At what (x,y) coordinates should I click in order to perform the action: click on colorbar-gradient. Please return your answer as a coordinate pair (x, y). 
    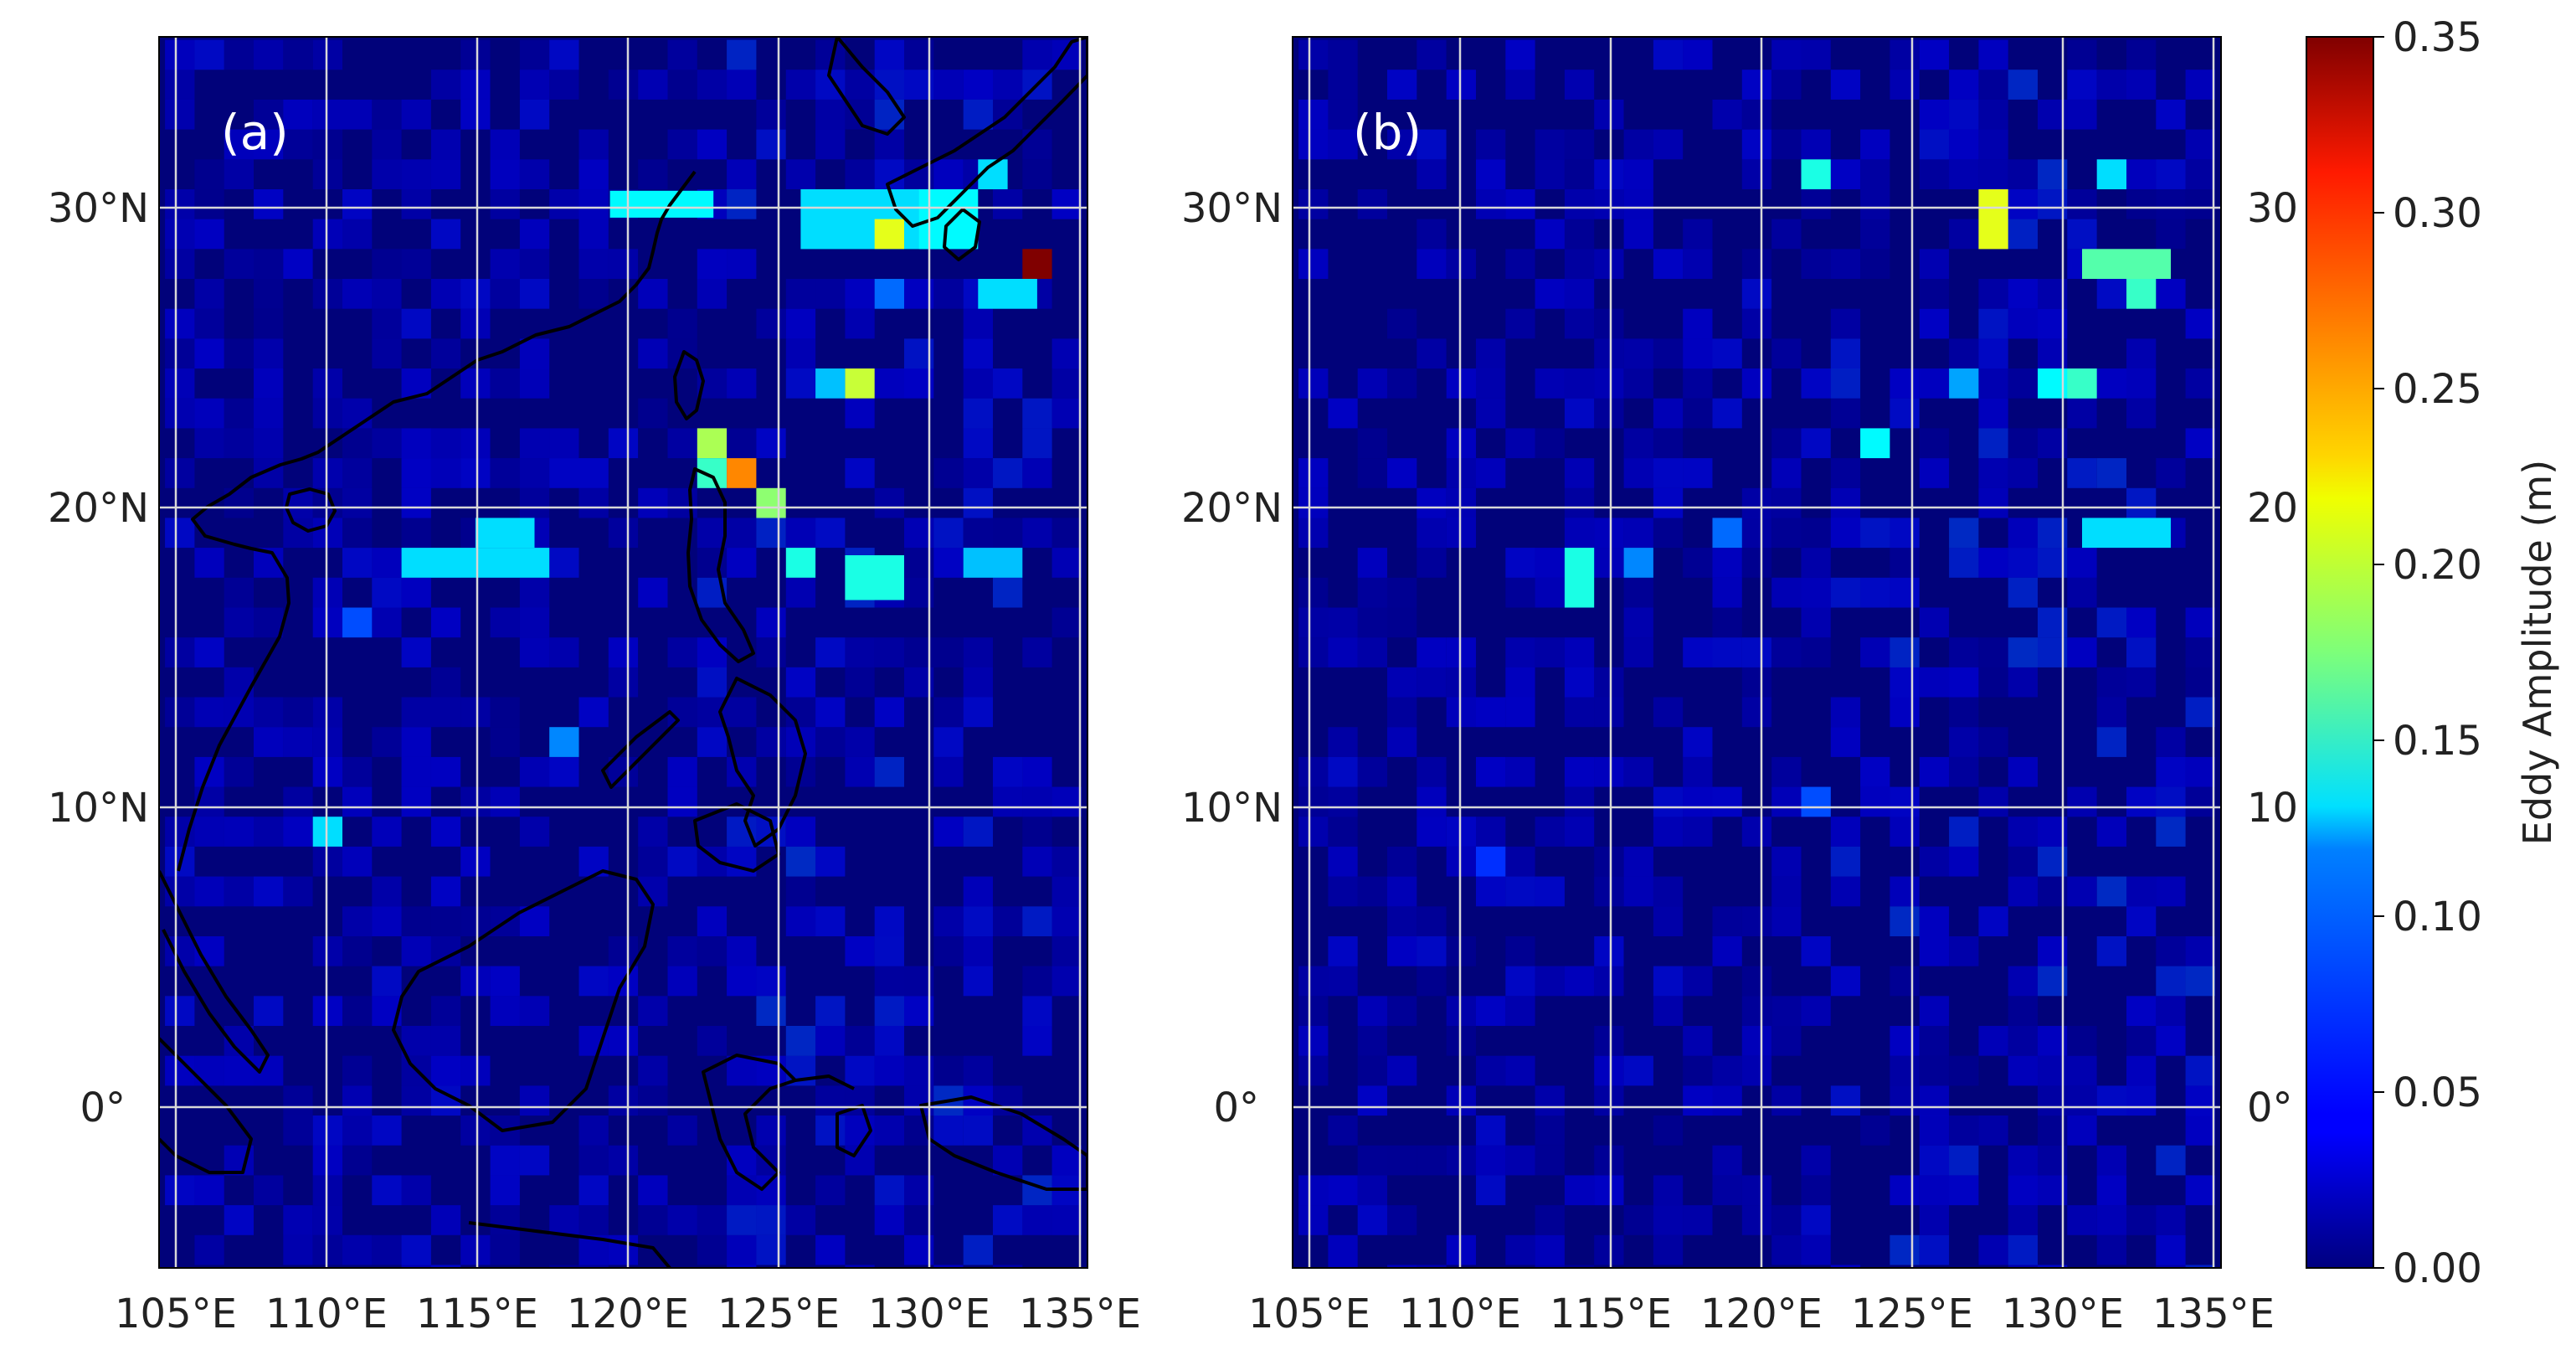
    Looking at the image, I should click on (2340, 652).